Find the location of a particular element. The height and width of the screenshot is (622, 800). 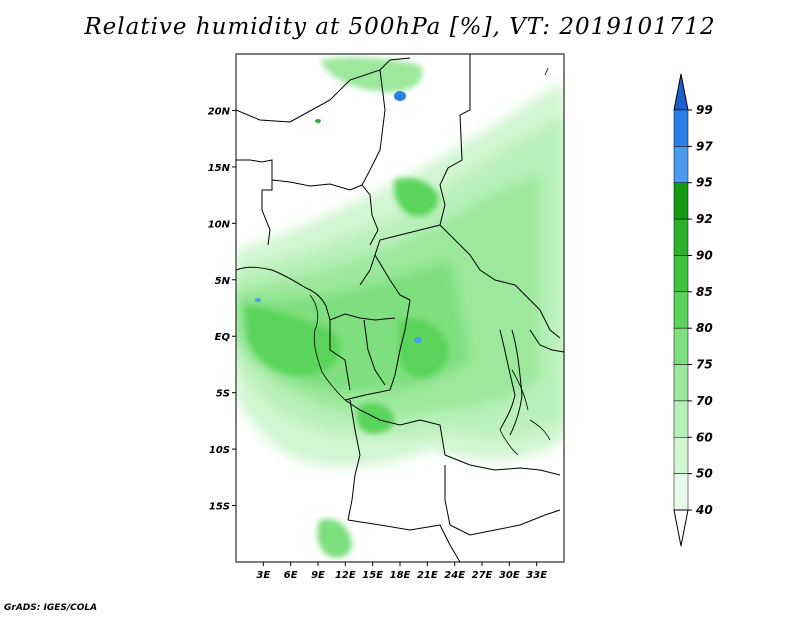

colorbar-label: 75 is located at coordinates (704, 365).